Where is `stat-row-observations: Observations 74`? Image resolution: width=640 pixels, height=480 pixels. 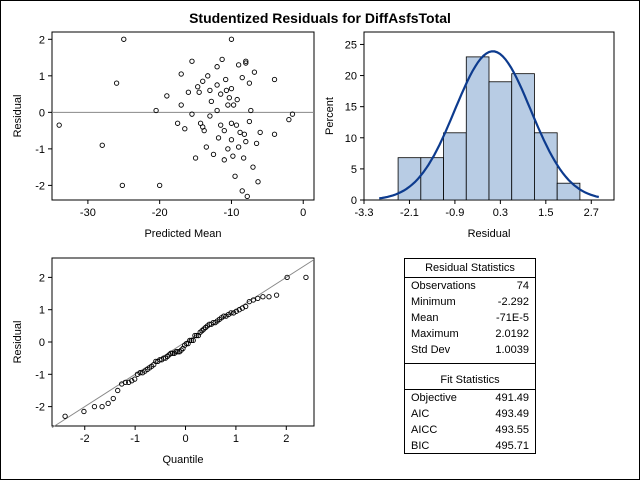 stat-row-observations: Observations 74 is located at coordinates (470, 287).